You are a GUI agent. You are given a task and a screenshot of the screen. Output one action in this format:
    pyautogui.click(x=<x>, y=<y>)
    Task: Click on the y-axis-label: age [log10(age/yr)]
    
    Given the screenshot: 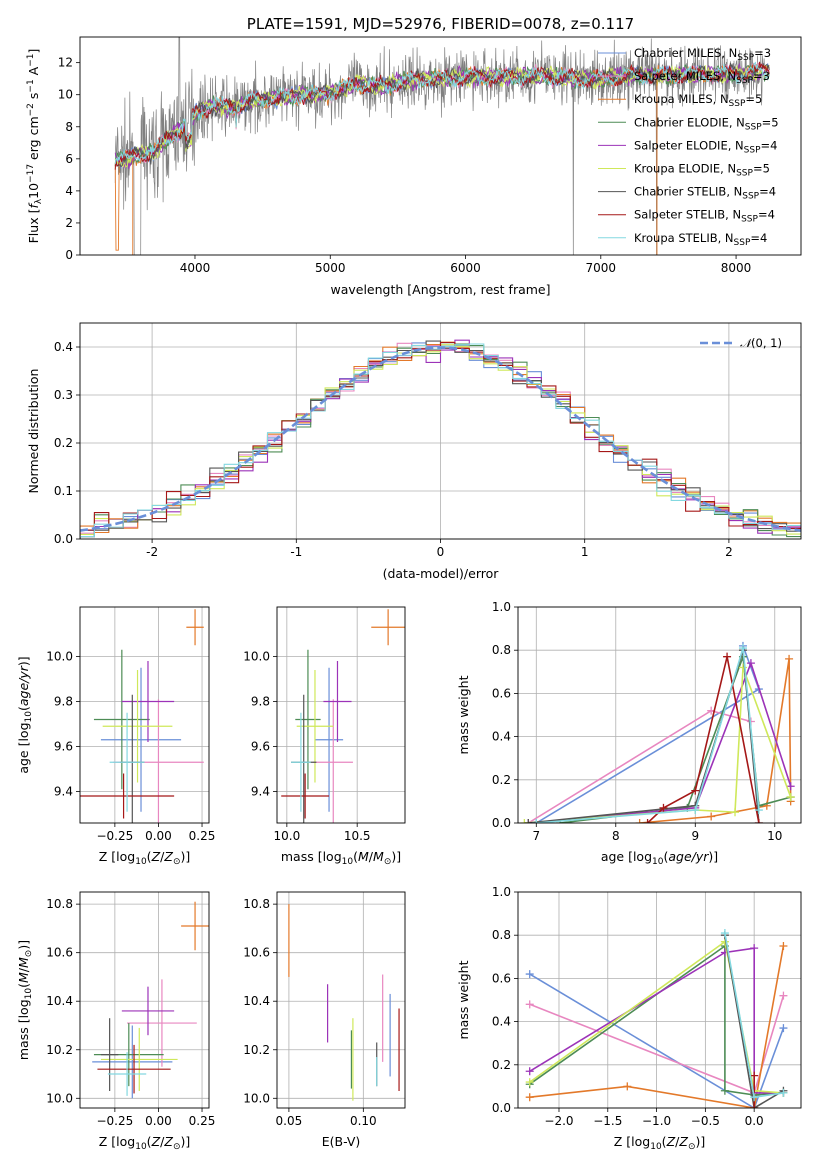 What is the action you would take?
    pyautogui.click(x=25, y=714)
    